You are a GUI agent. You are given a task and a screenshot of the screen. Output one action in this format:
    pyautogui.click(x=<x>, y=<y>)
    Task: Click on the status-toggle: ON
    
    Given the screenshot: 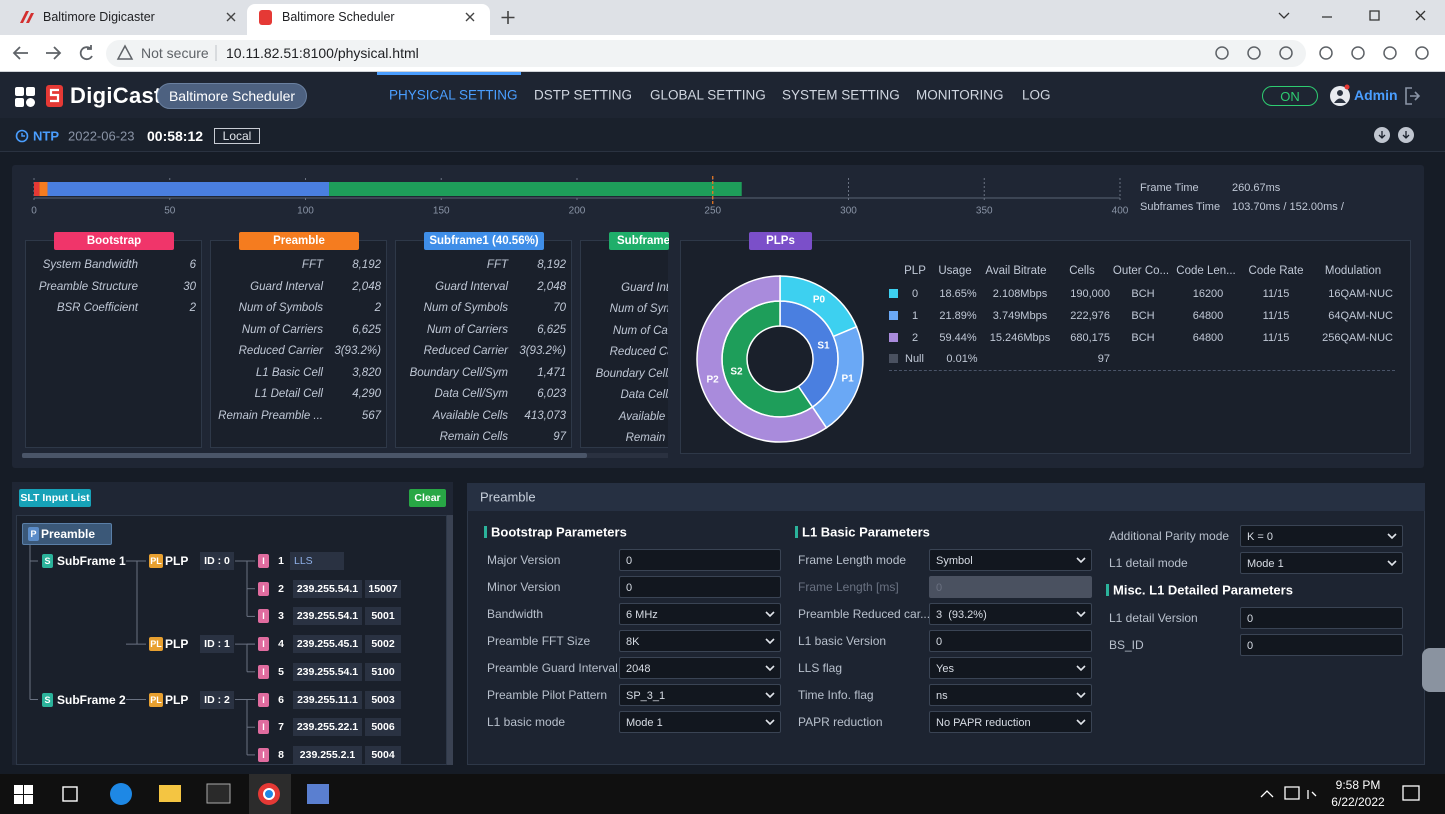 What is the action you would take?
    pyautogui.click(x=1290, y=96)
    